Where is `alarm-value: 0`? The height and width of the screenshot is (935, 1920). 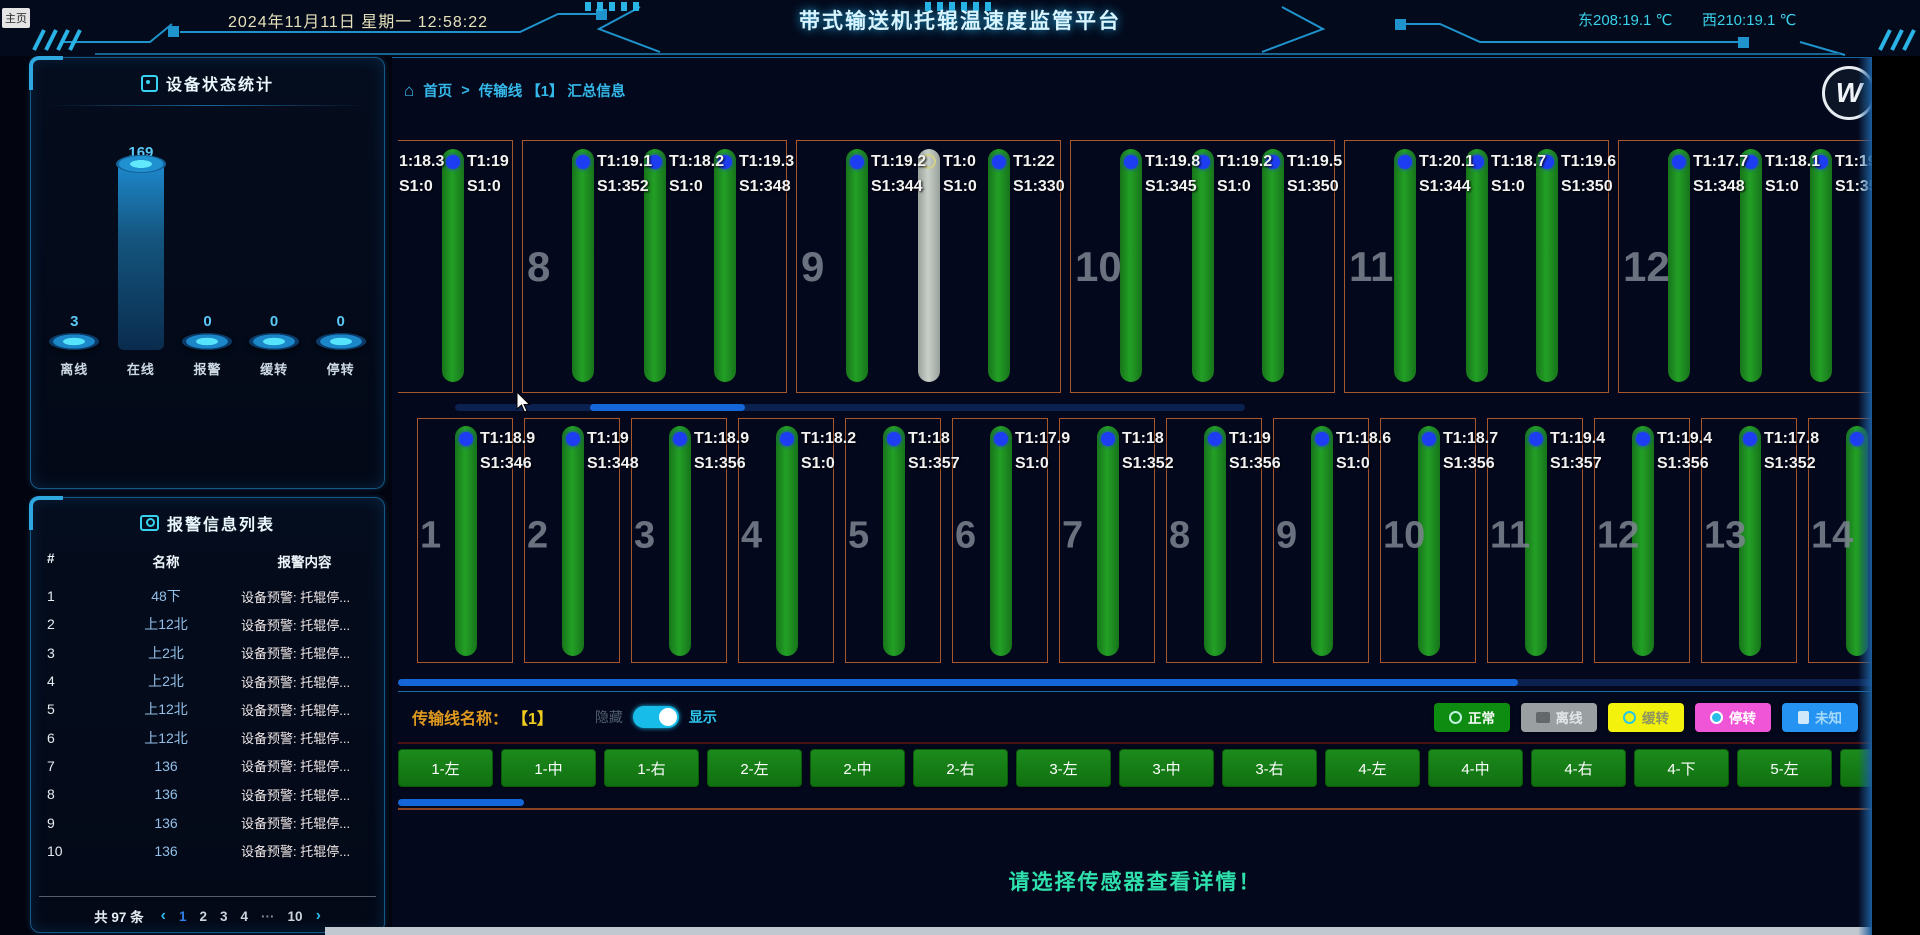 alarm-value: 0 is located at coordinates (207, 321).